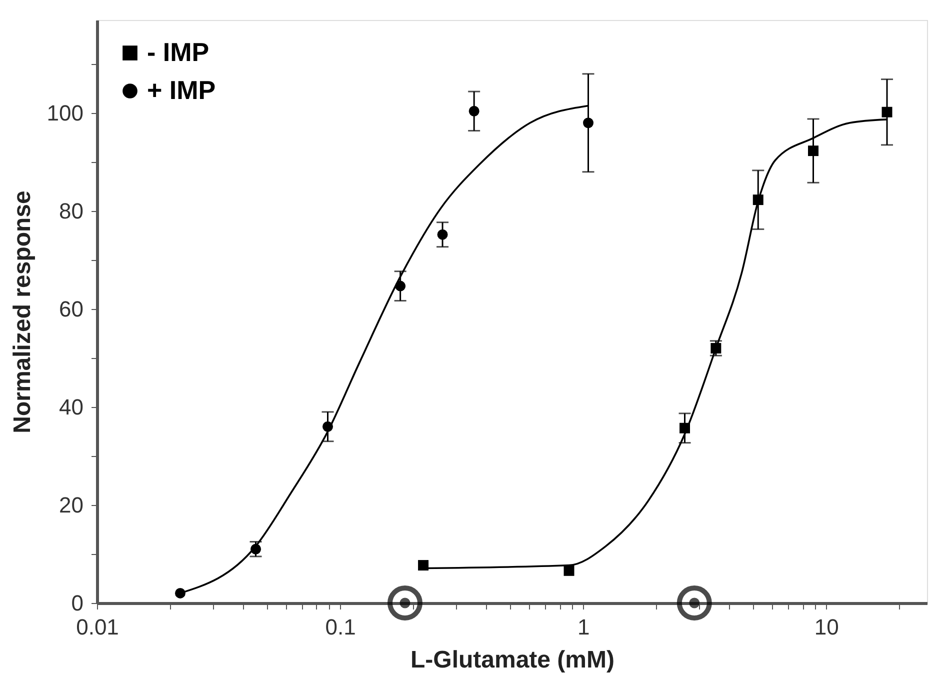 The height and width of the screenshot is (682, 932). I want to click on legend-label: - IMP, so click(178, 52).